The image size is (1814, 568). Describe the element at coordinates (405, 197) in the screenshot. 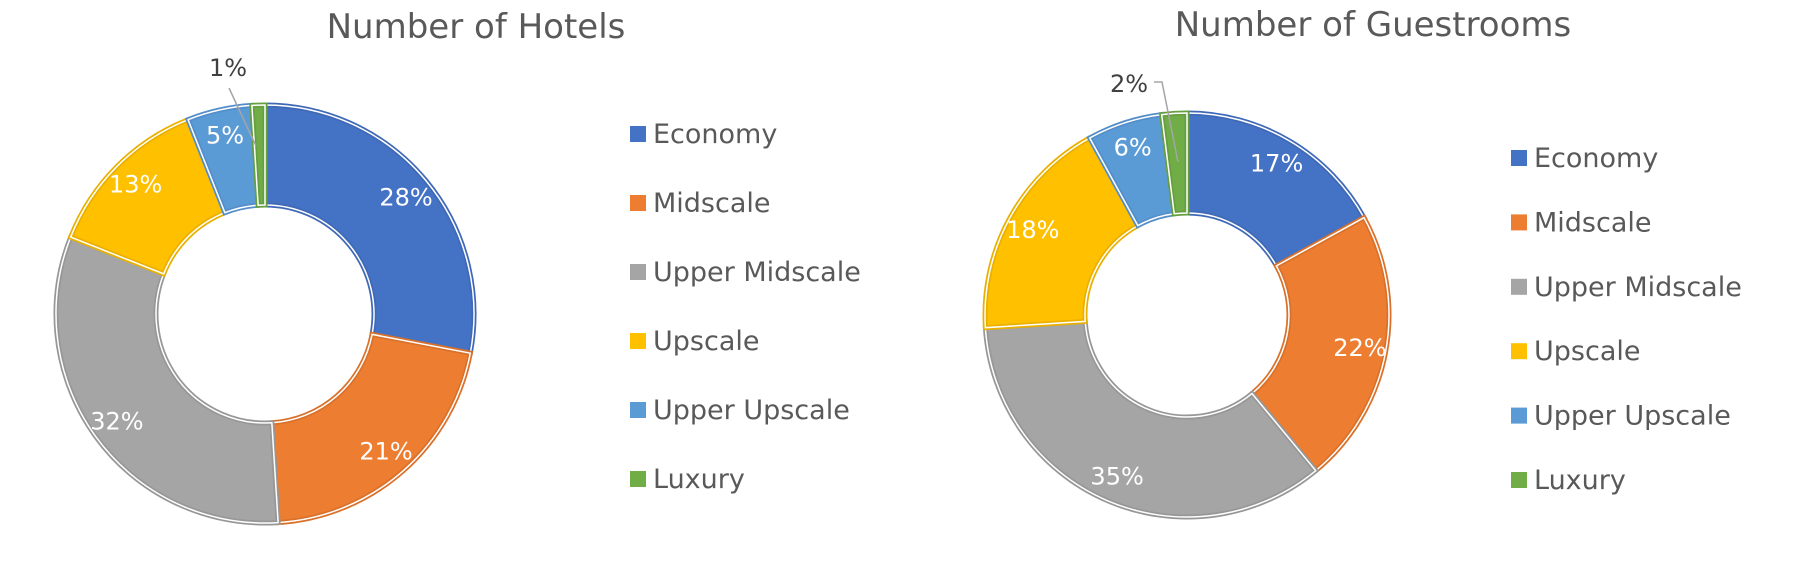

I see `data-label-economy: 28%` at that location.